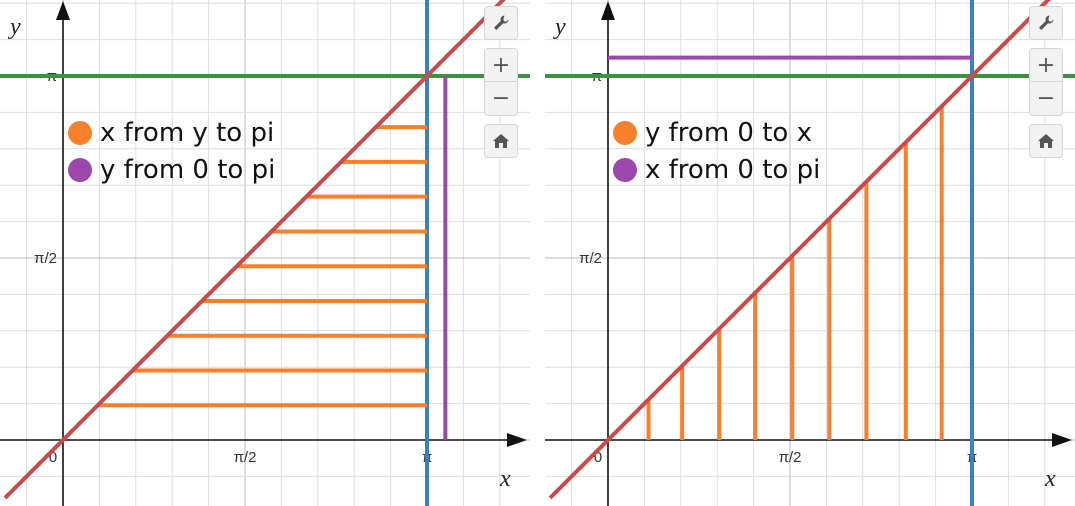  I want to click on legend-item-purple: y from 0 to pi, so click(171, 169).